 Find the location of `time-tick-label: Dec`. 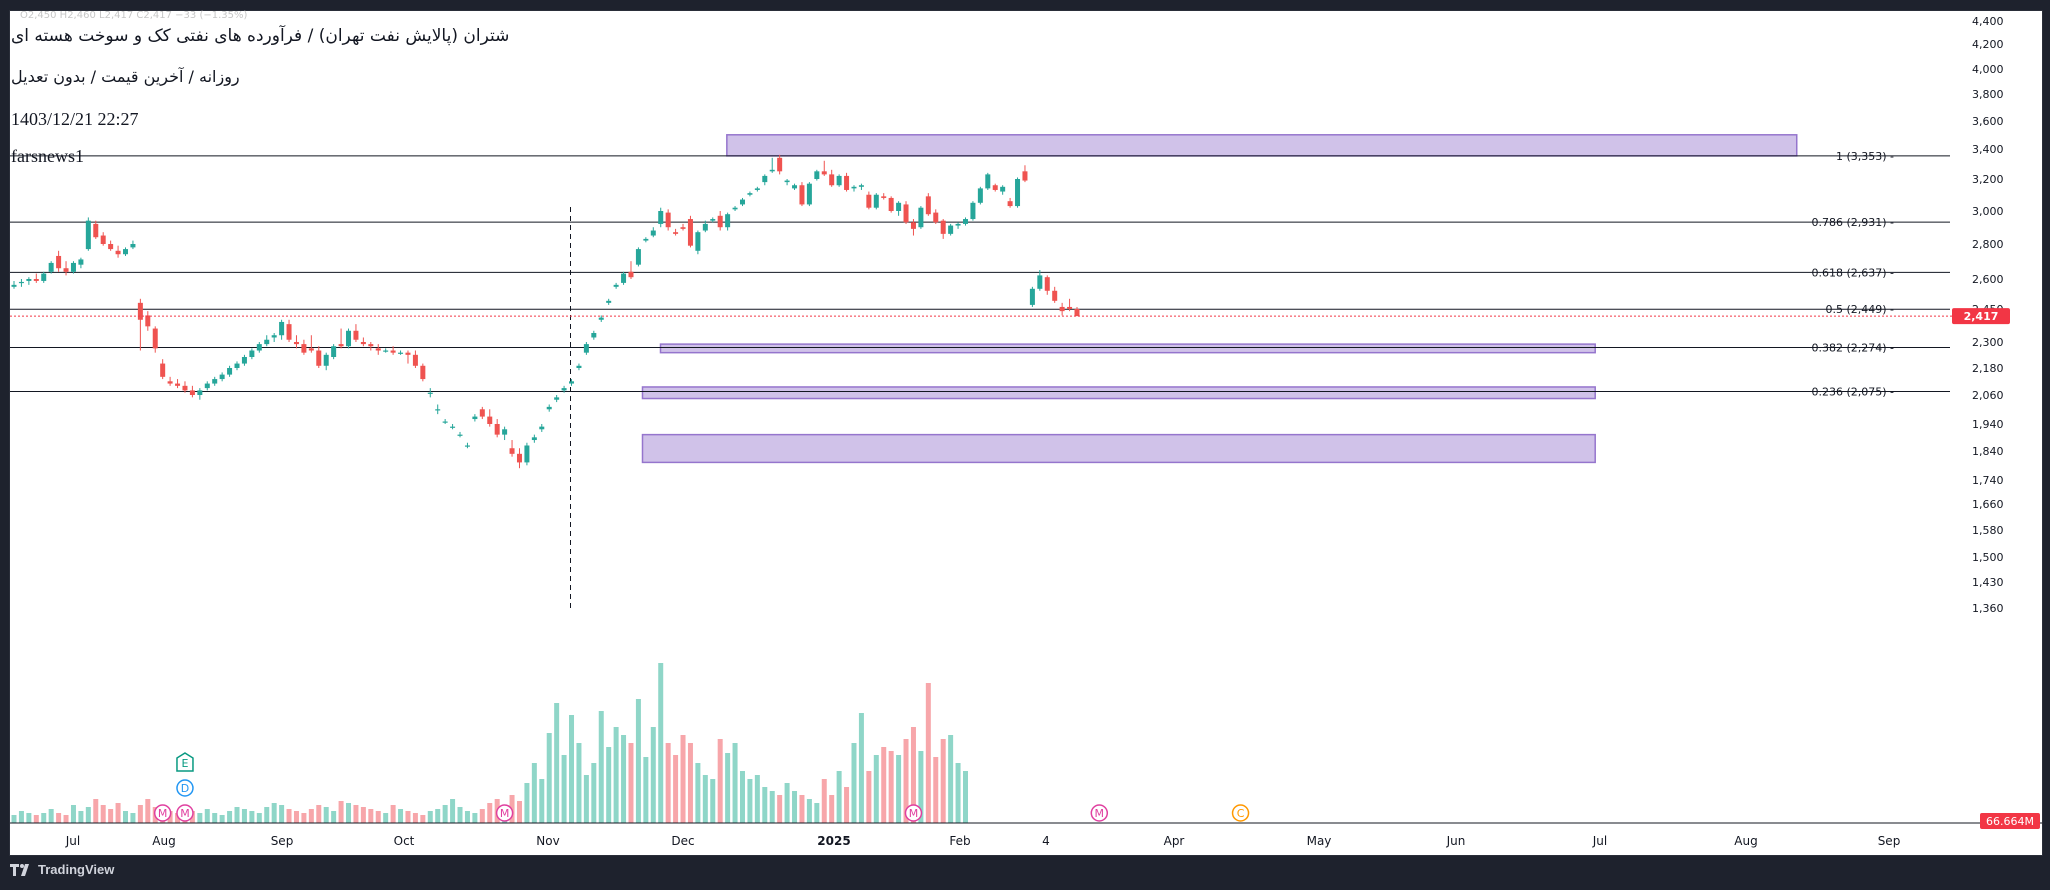

time-tick-label: Dec is located at coordinates (682, 841).